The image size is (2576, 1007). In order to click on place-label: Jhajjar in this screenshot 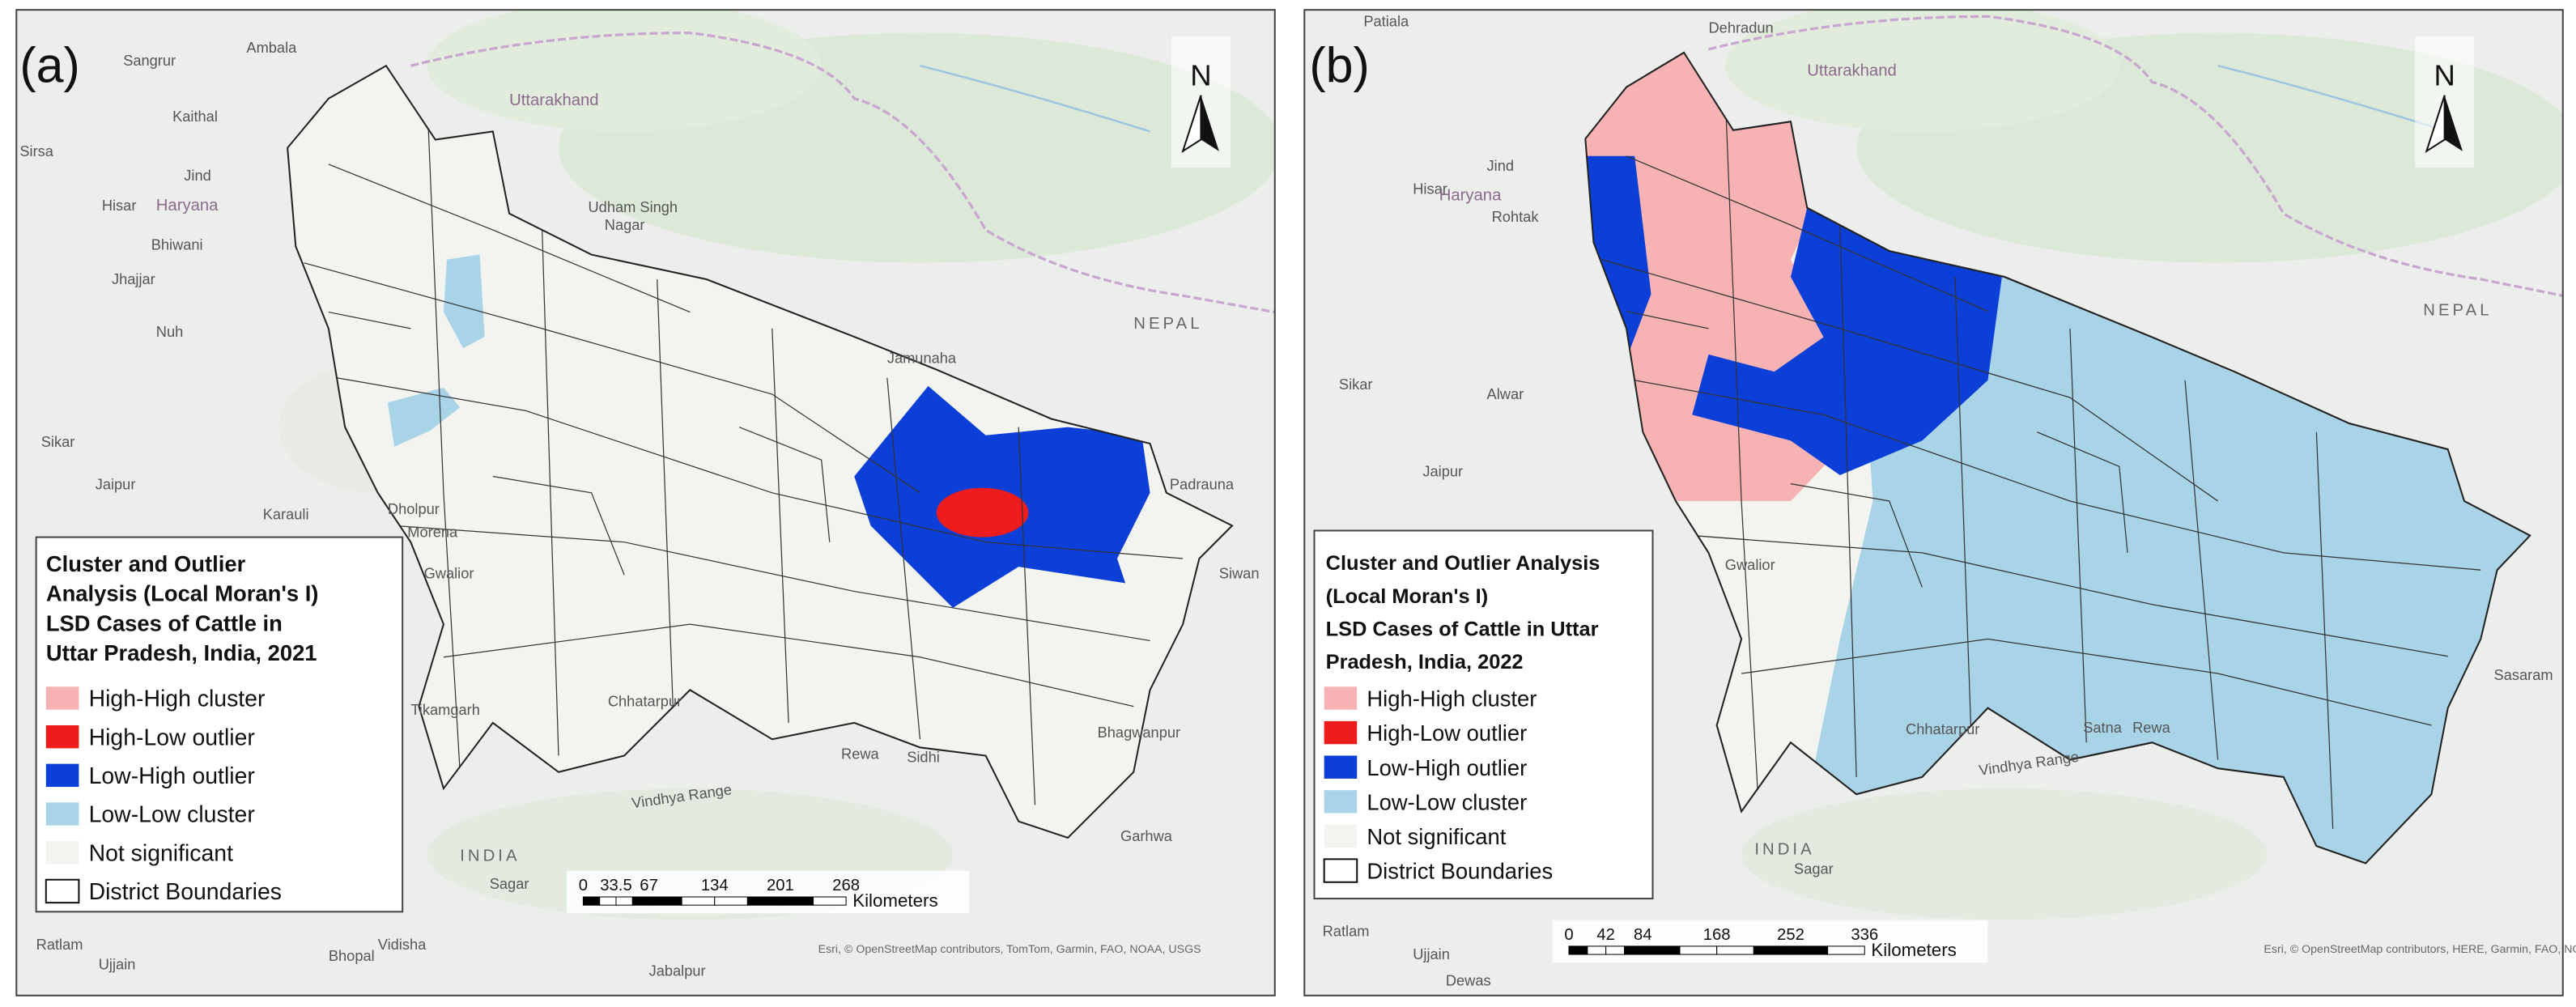, I will do `click(134, 278)`.